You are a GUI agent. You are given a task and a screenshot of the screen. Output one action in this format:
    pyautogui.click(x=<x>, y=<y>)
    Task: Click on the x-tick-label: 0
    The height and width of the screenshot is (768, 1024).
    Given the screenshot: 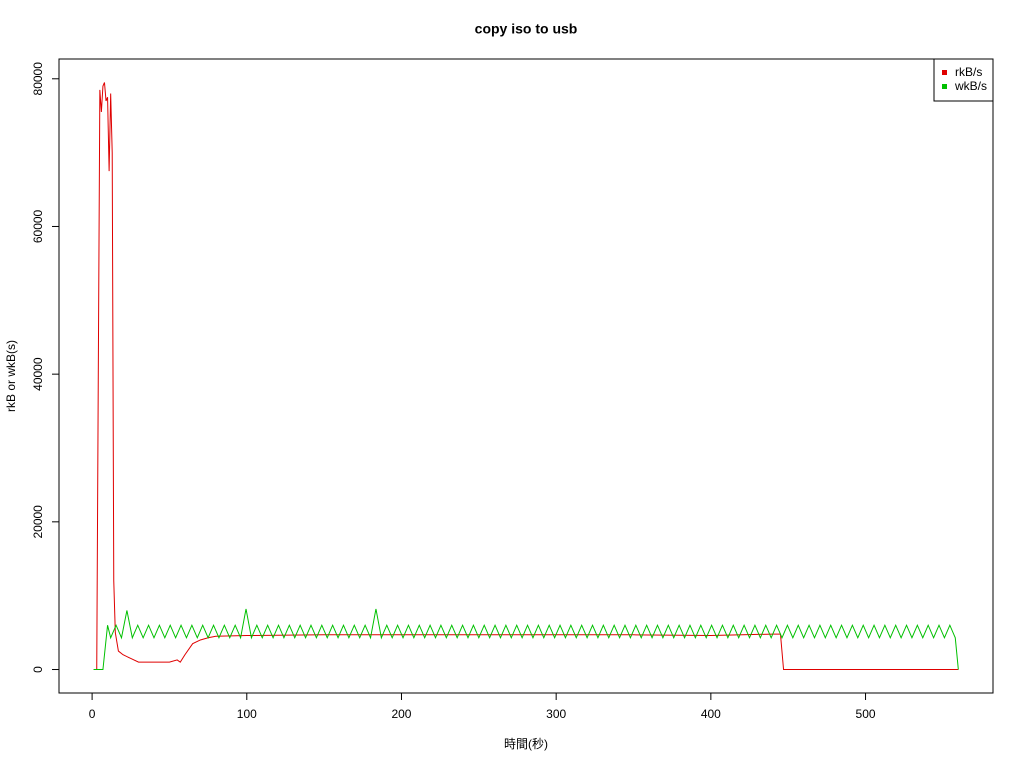 What is the action you would take?
    pyautogui.click(x=92, y=714)
    